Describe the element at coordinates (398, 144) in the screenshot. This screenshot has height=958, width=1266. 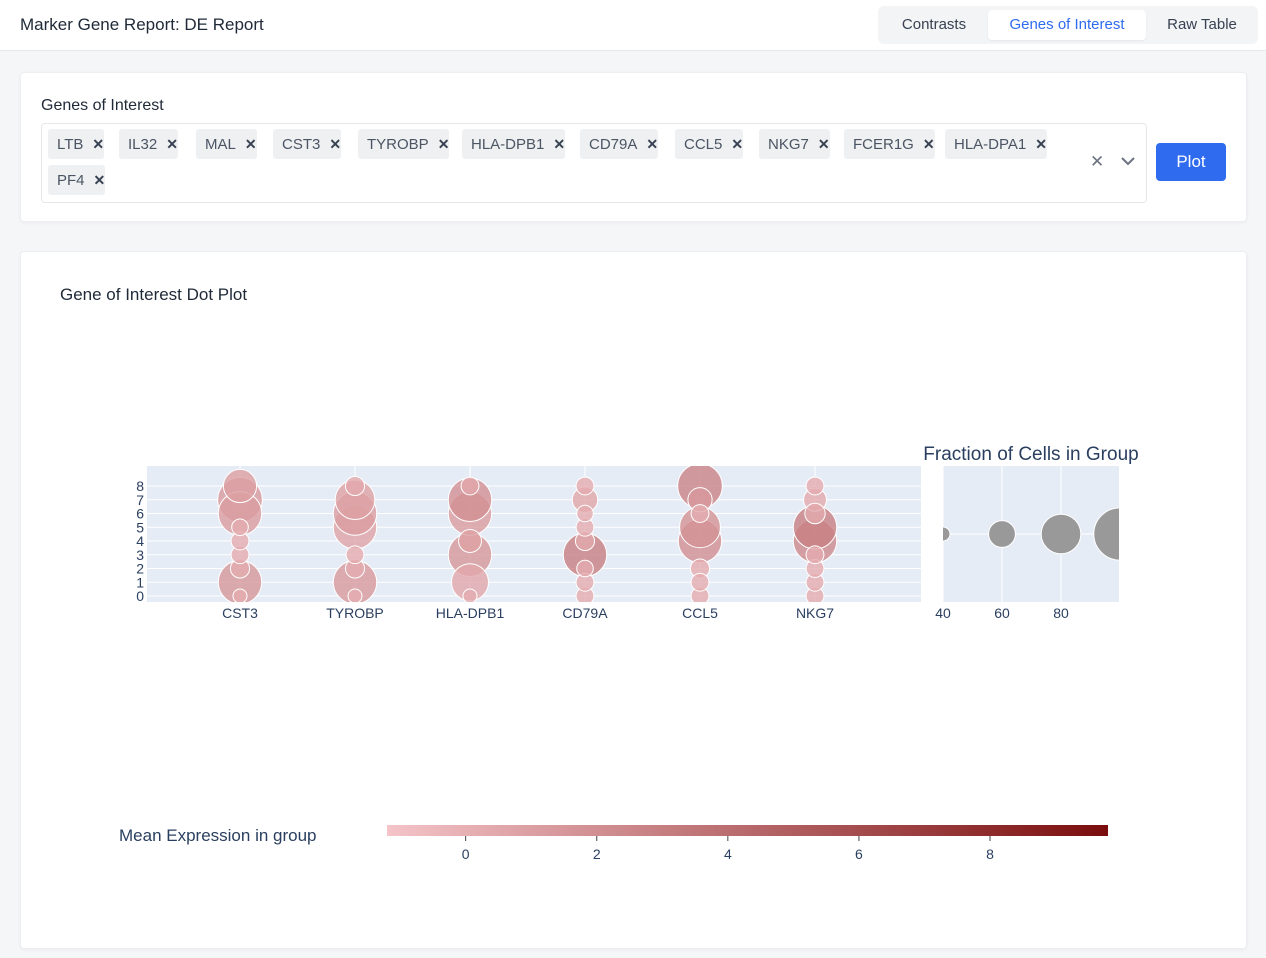
I see `chip-label: TYROBP` at that location.